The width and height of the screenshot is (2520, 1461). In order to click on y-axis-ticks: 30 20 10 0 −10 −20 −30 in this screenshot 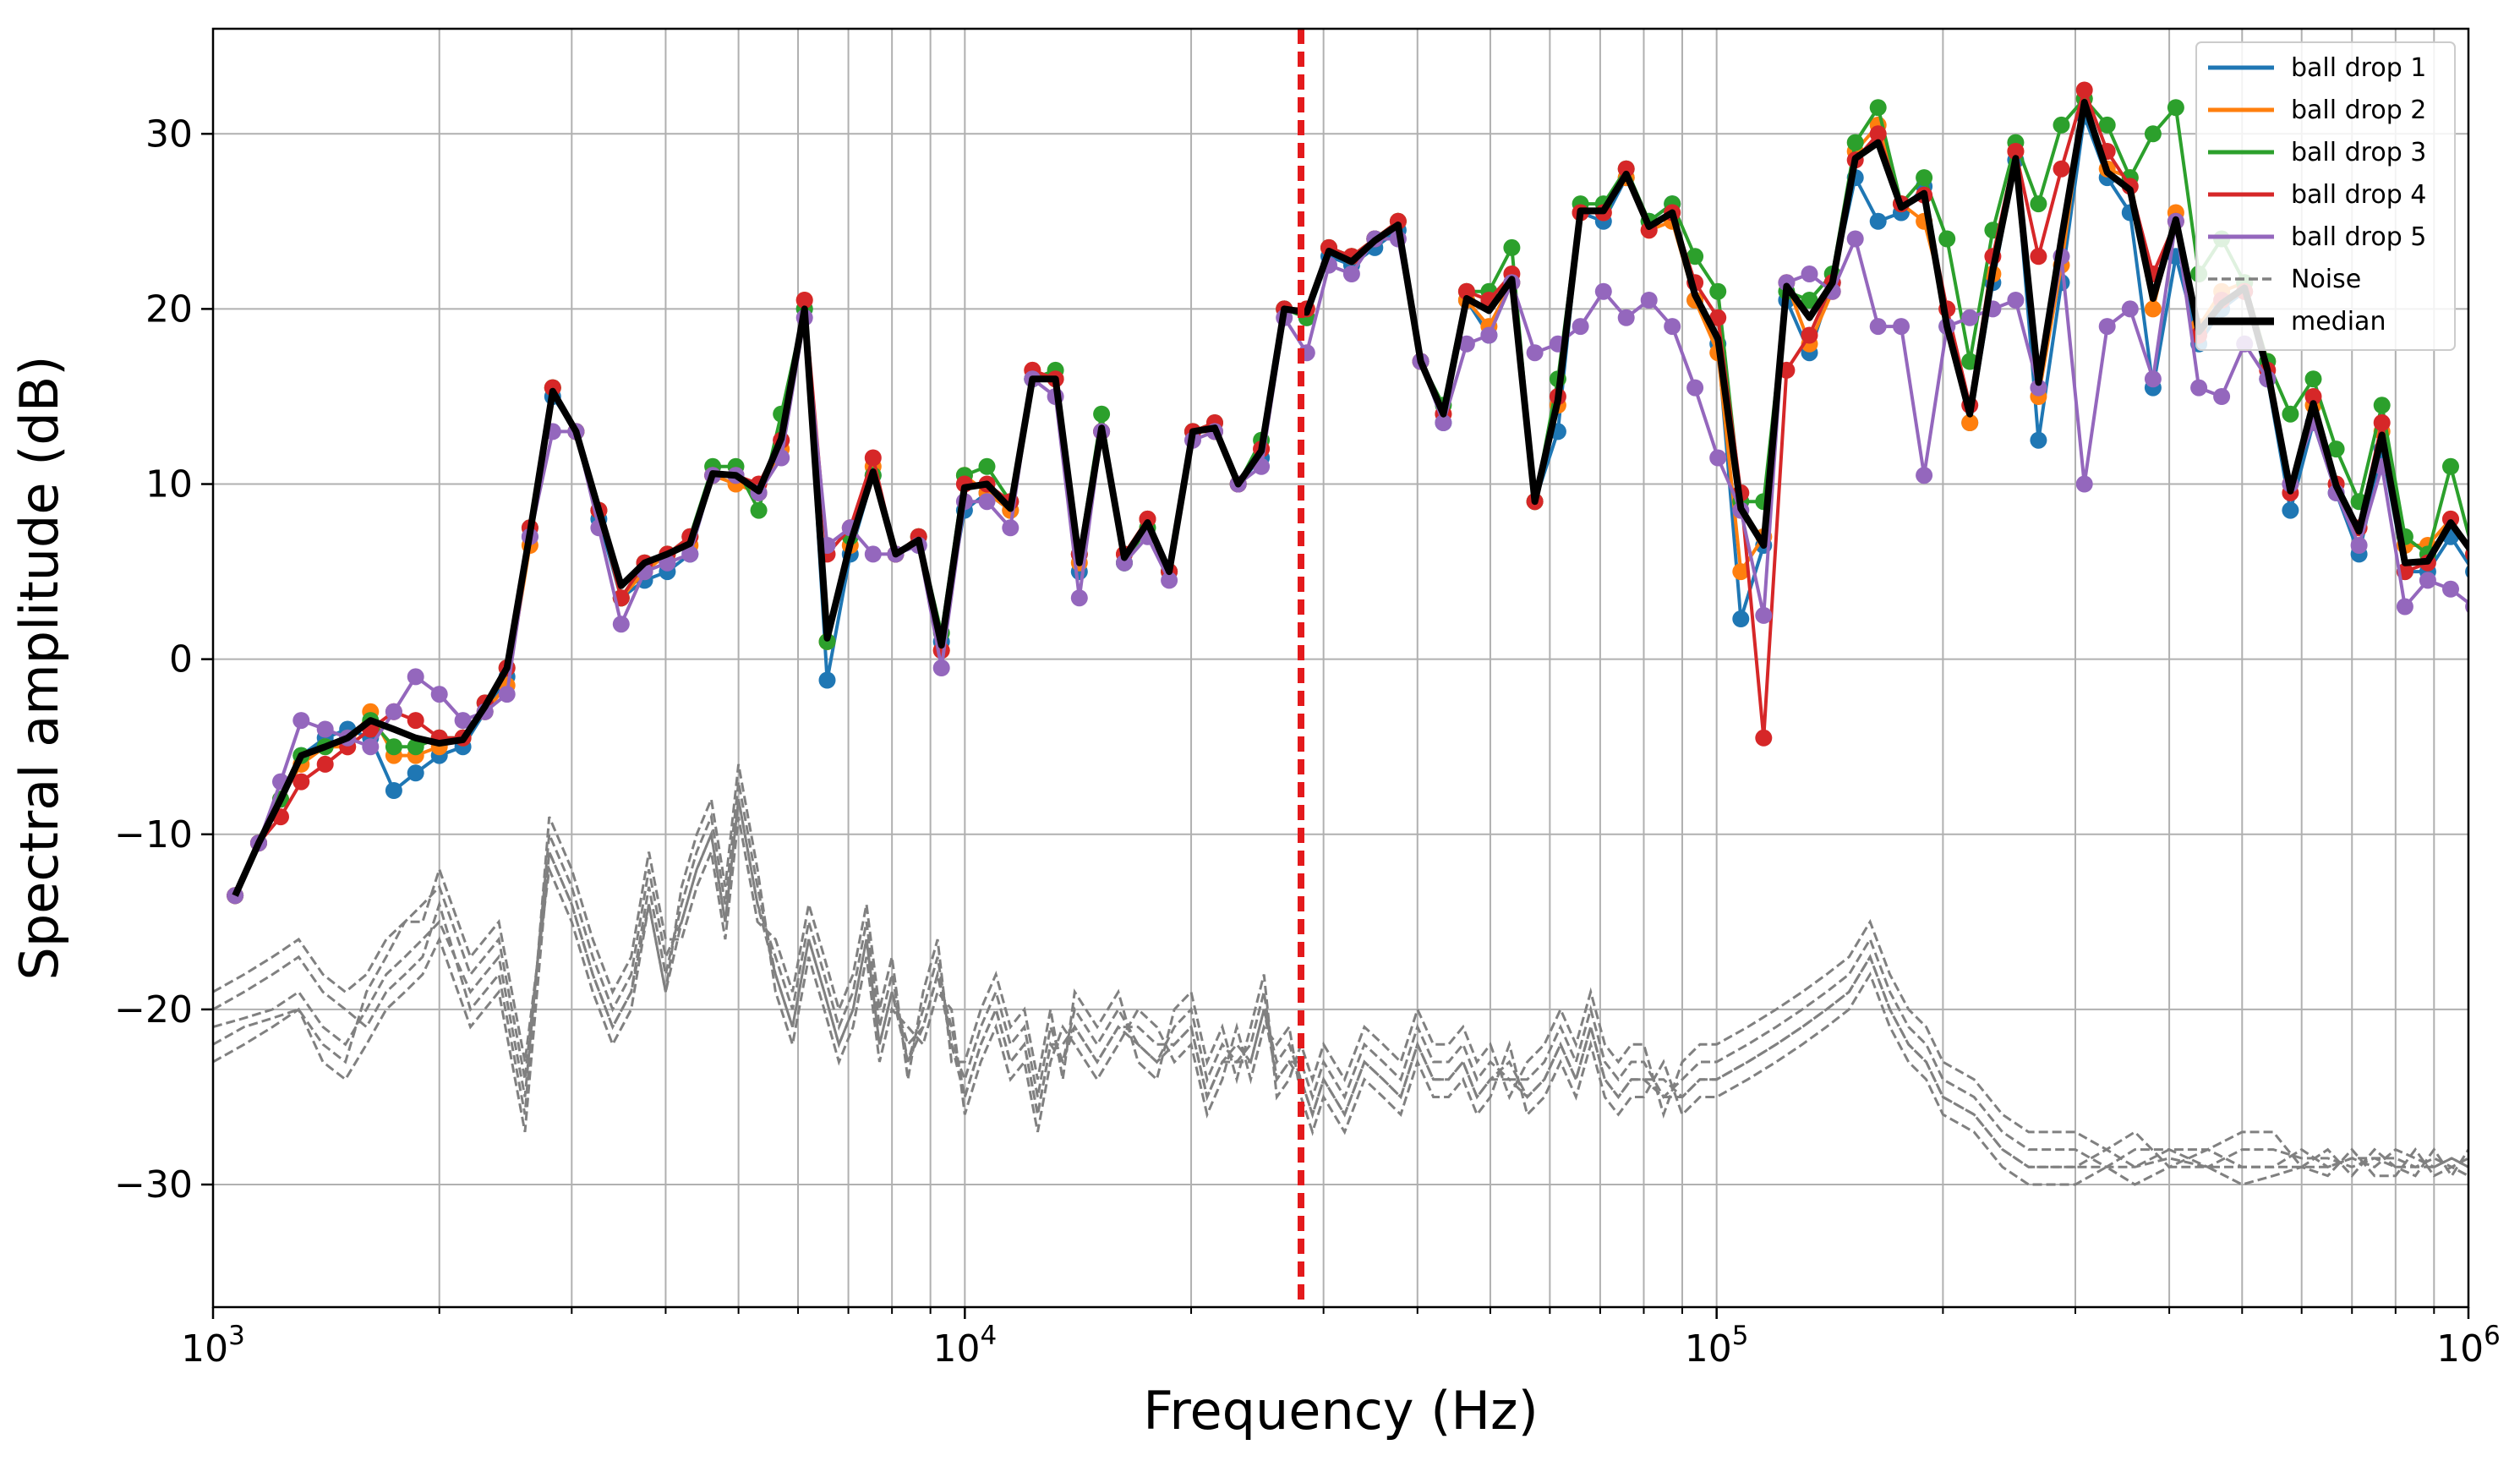, I will do `click(163, 659)`.